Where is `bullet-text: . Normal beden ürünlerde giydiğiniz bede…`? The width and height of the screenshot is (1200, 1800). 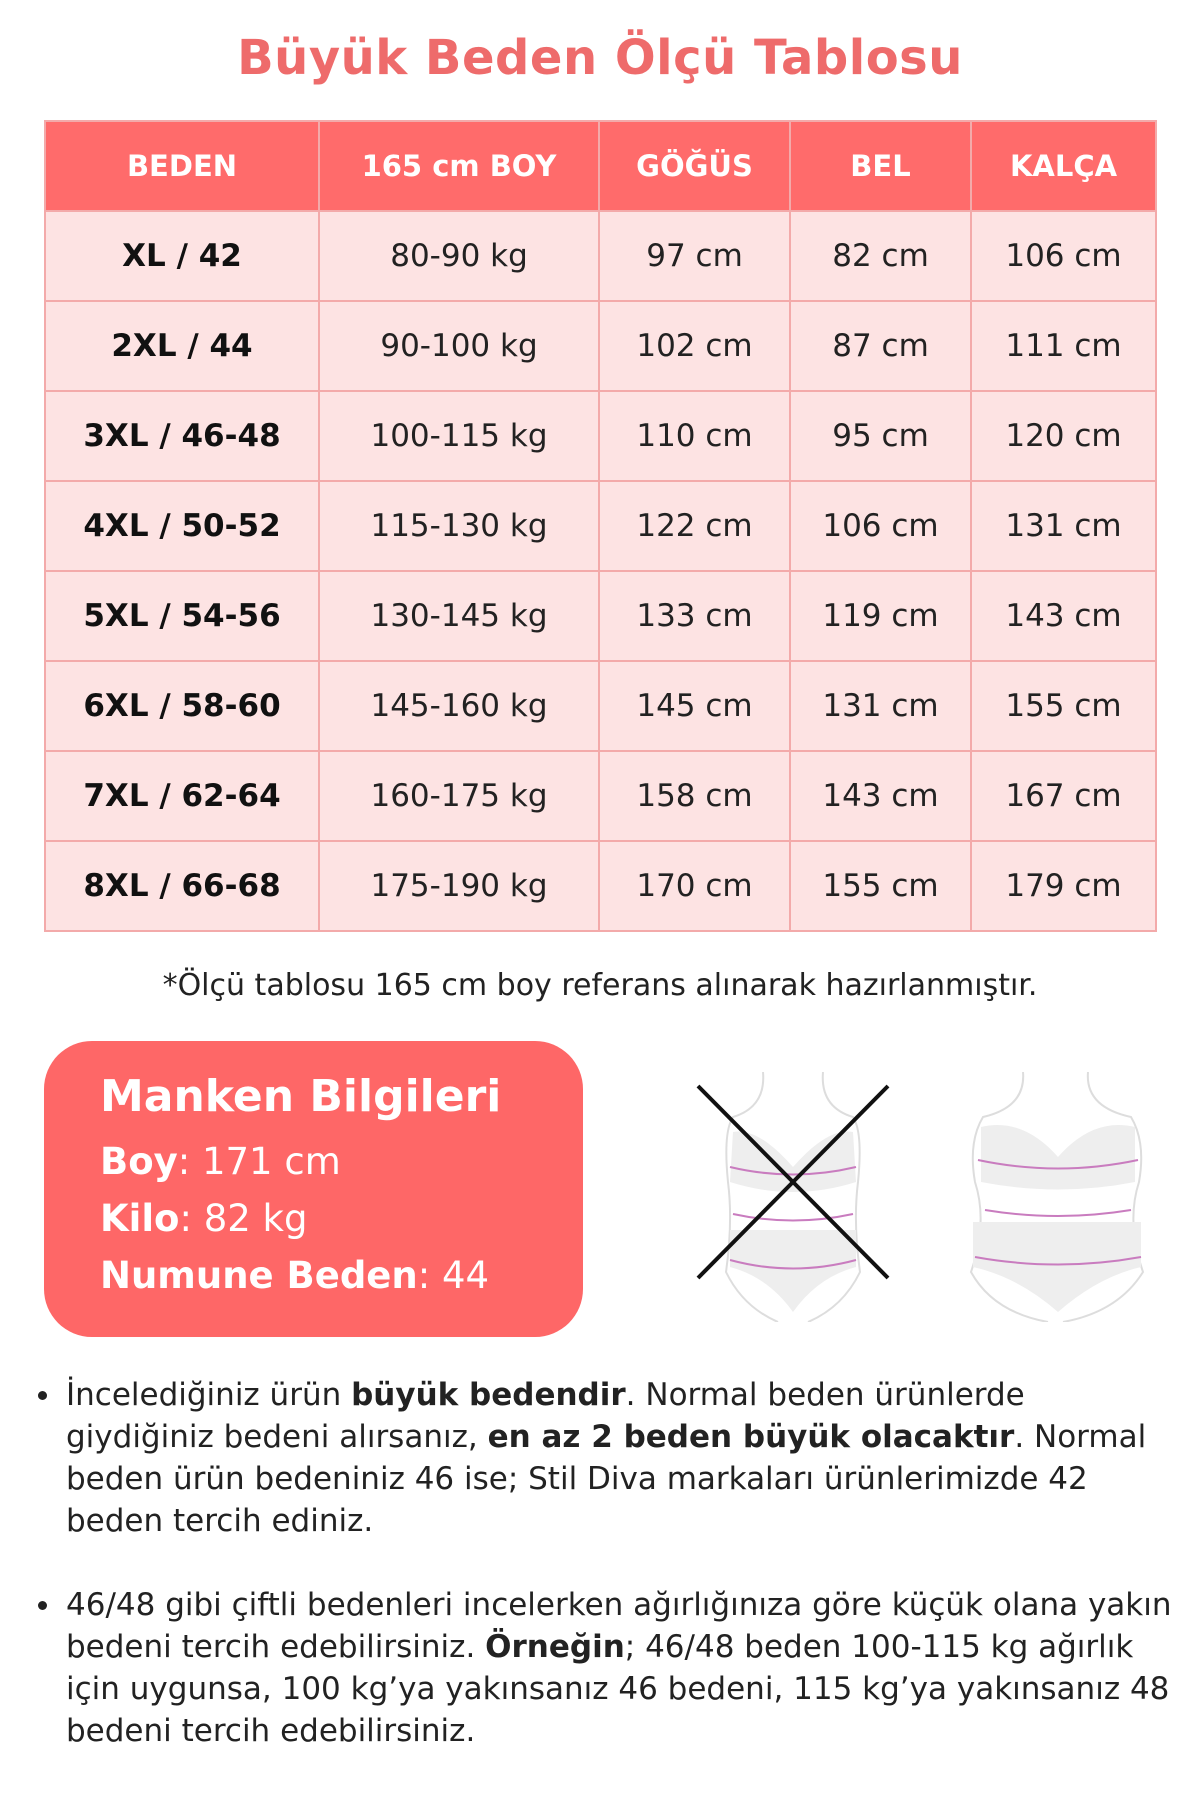 bullet-text: . Normal beden ürünlerde giydiğiniz bede… is located at coordinates (545, 1416).